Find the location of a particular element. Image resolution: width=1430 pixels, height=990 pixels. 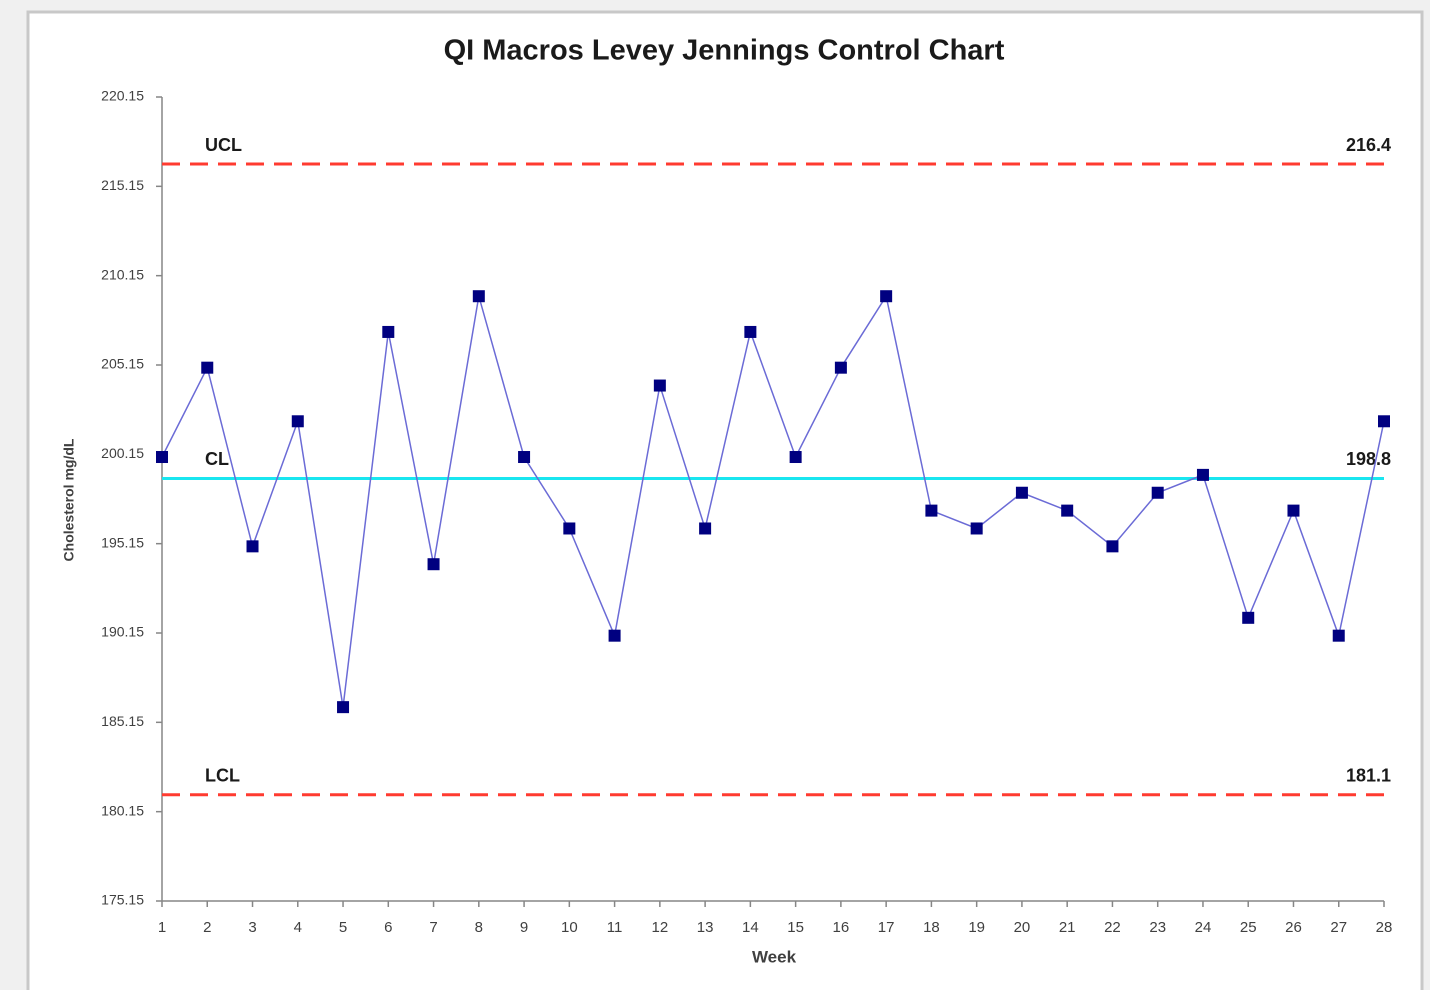

x-tick-label: 7 is located at coordinates (433, 927).